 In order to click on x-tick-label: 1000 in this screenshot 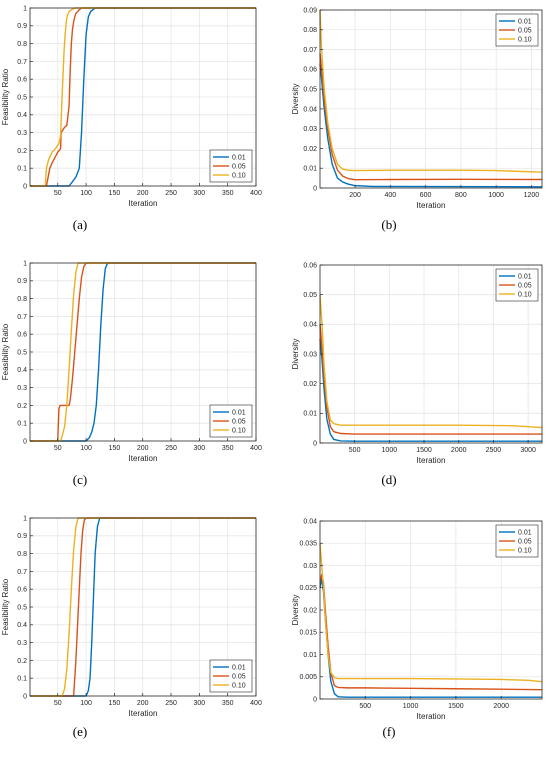, I will do `click(411, 706)`.